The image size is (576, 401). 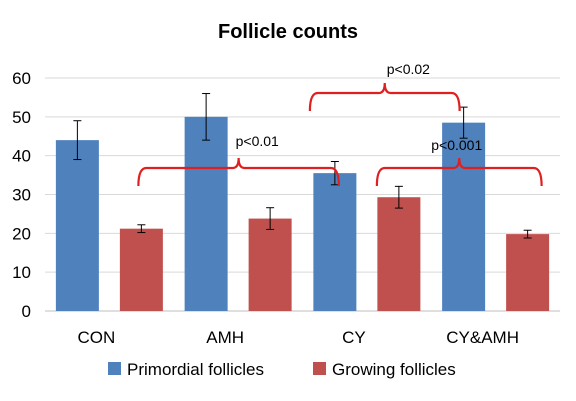 I want to click on y-tick-label: 30, so click(x=21, y=195).